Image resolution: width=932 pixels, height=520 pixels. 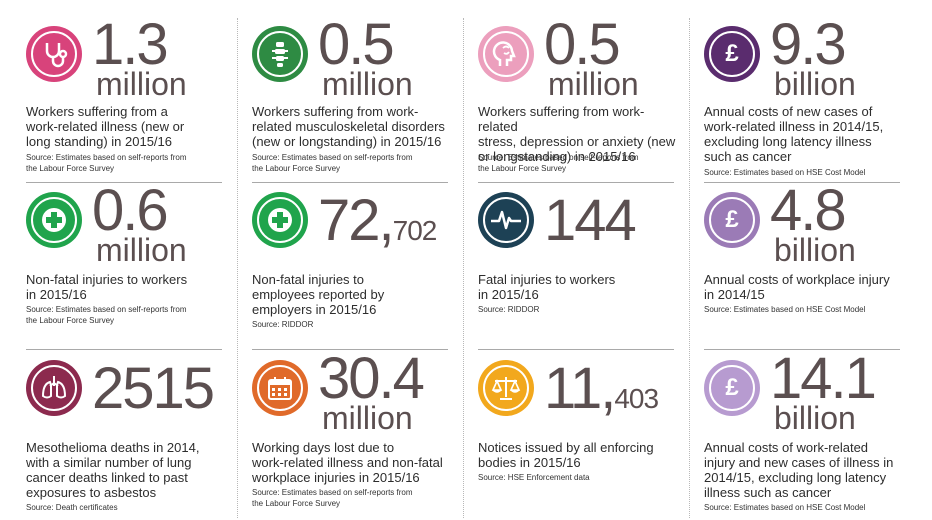 I want to click on stat-number: 4.8, so click(x=808, y=210).